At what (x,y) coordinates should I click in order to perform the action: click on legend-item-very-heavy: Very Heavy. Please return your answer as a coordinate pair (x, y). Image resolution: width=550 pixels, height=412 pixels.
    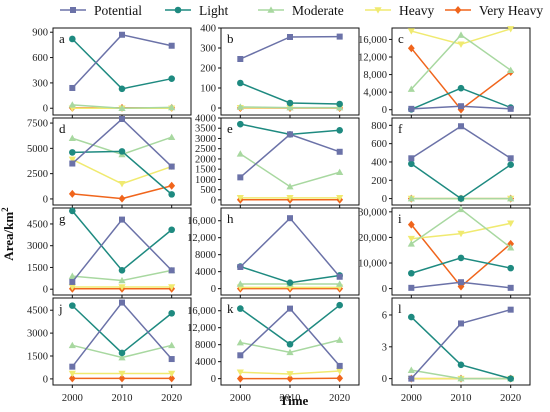
    Looking at the image, I should click on (494, 10).